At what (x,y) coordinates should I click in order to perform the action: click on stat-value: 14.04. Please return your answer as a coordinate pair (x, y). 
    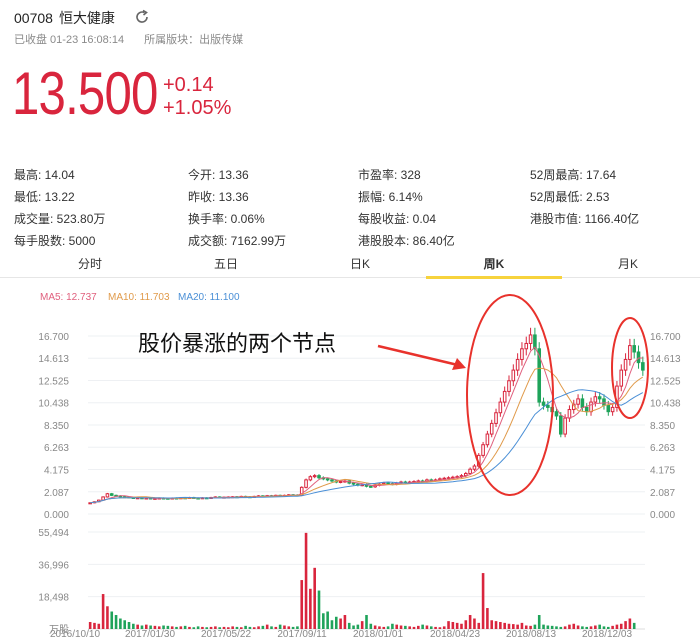
    Looking at the image, I should click on (58, 175).